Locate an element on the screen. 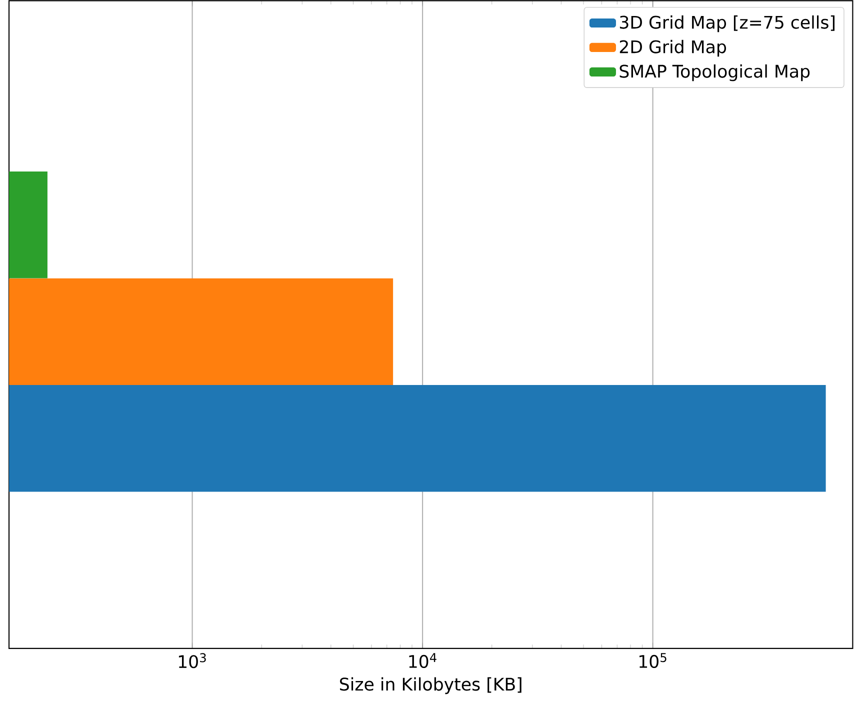 This screenshot has height=722, width=854. legend-label: 3D Grid Map [z=75 cells] is located at coordinates (727, 23).